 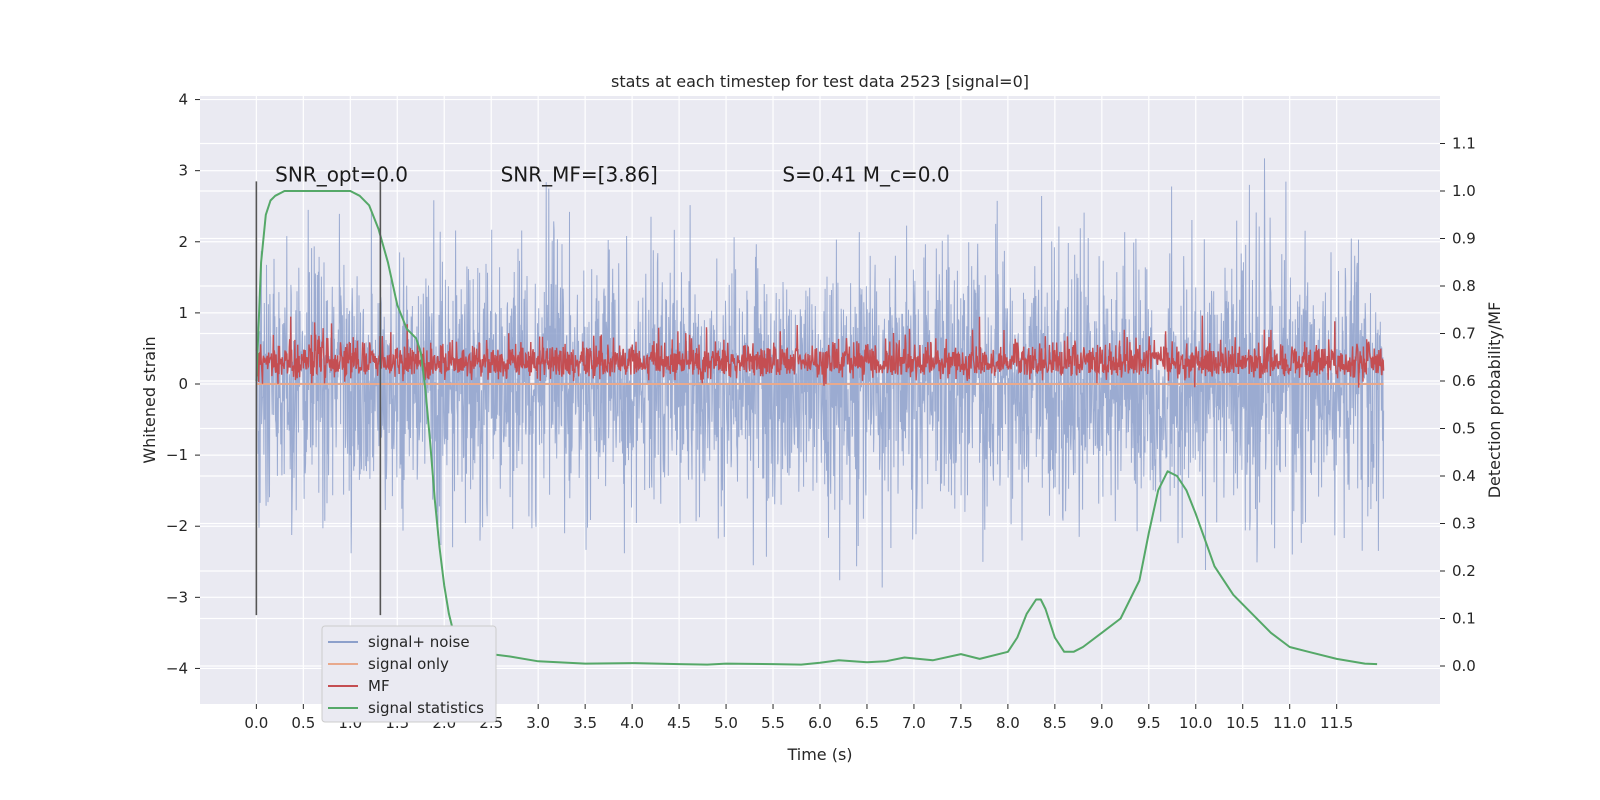 I want to click on y-axis-label: Whitened strain, so click(x=149, y=399).